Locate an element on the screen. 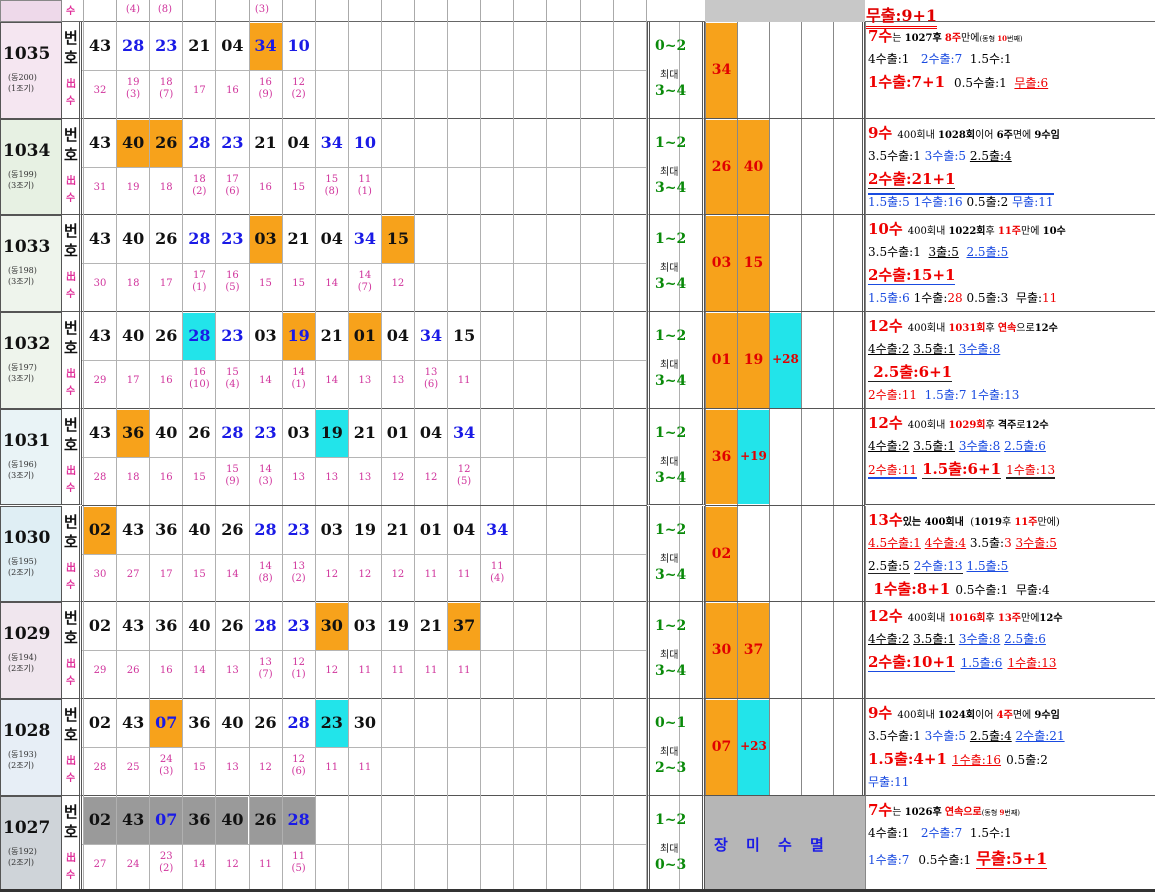  range-col is located at coordinates (676, 554).